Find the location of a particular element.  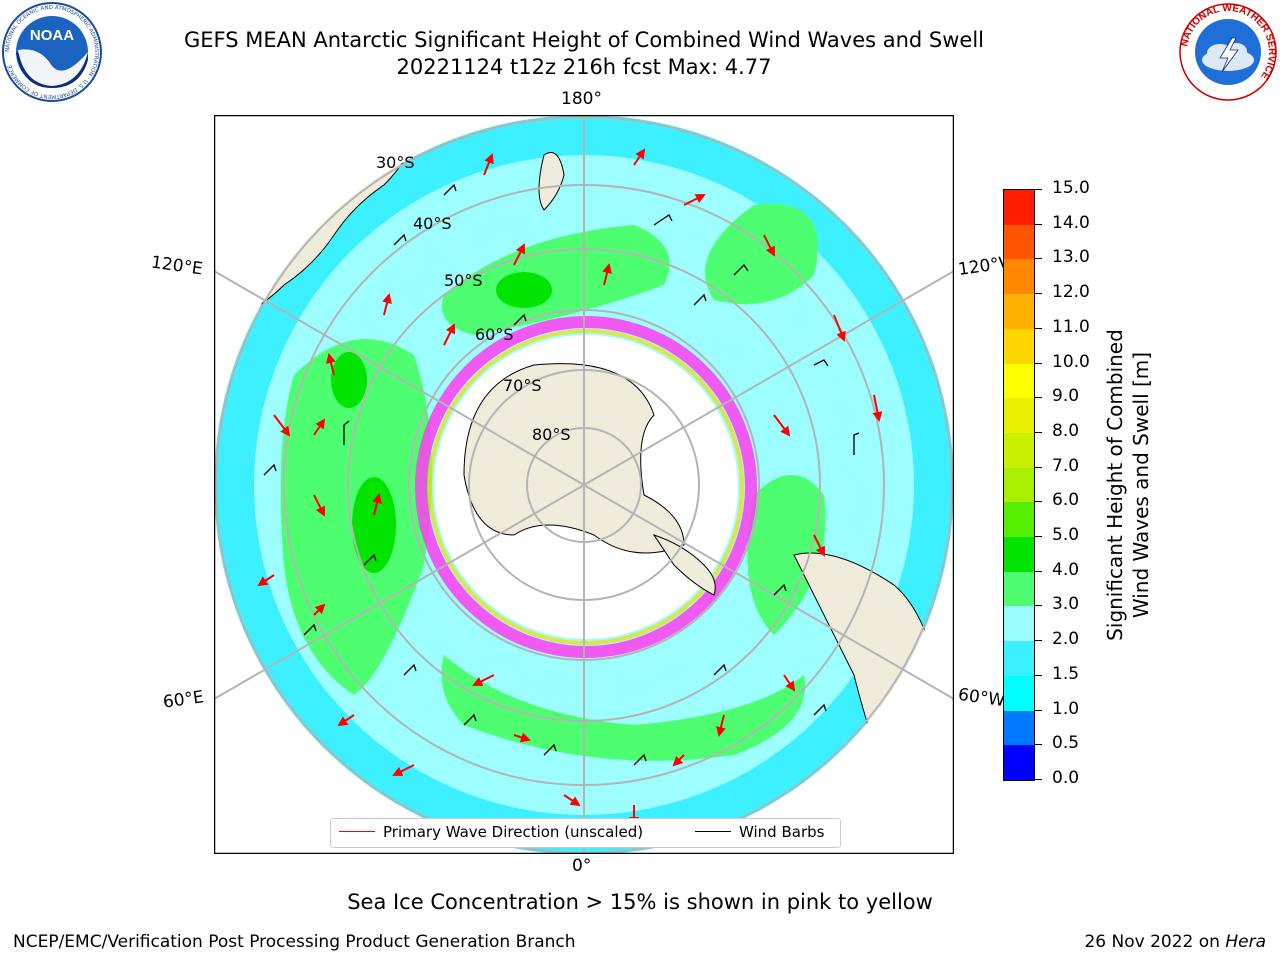

land-antarctica is located at coordinates (574, 458).